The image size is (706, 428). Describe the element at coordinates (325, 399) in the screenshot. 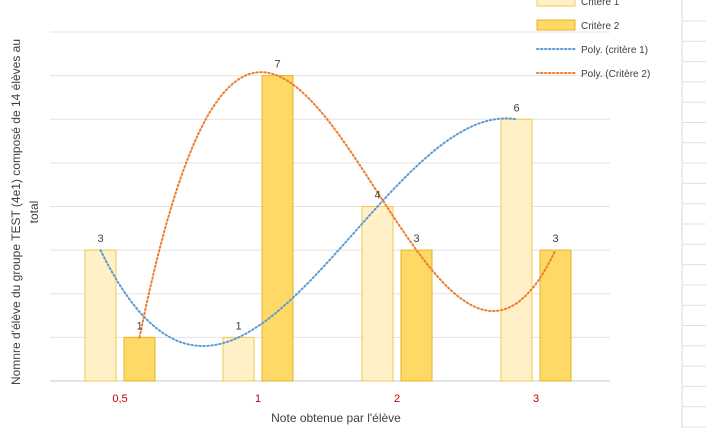

I see `x-tick-labels: 0,5 1 2 3` at that location.